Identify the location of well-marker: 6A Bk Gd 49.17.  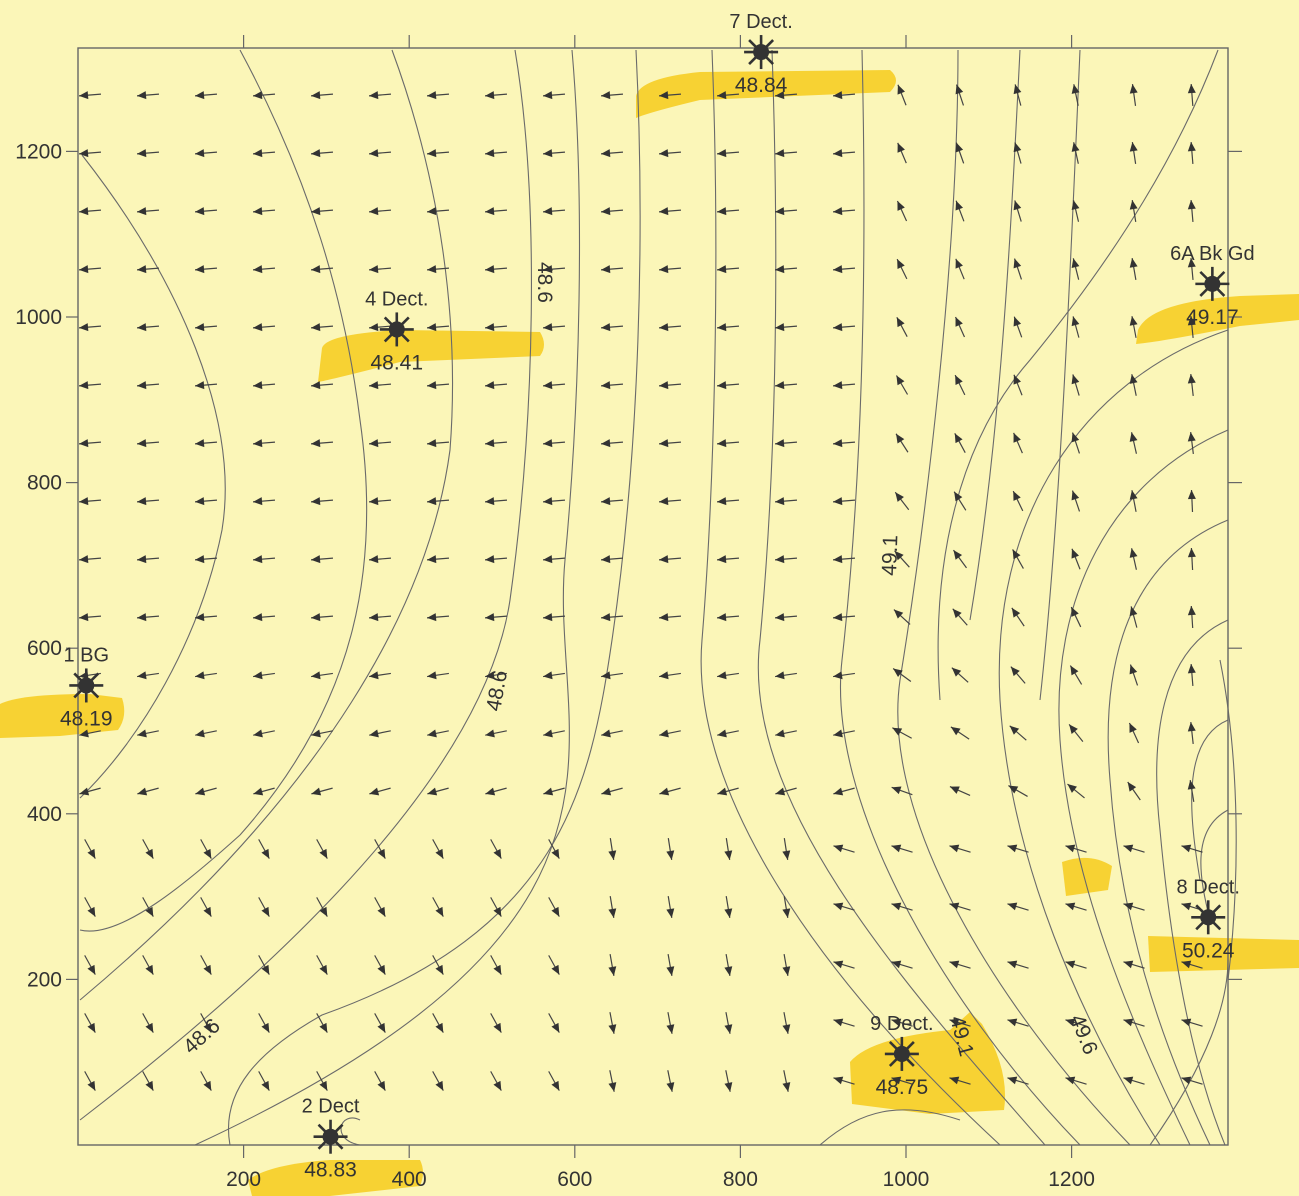
(1212, 286).